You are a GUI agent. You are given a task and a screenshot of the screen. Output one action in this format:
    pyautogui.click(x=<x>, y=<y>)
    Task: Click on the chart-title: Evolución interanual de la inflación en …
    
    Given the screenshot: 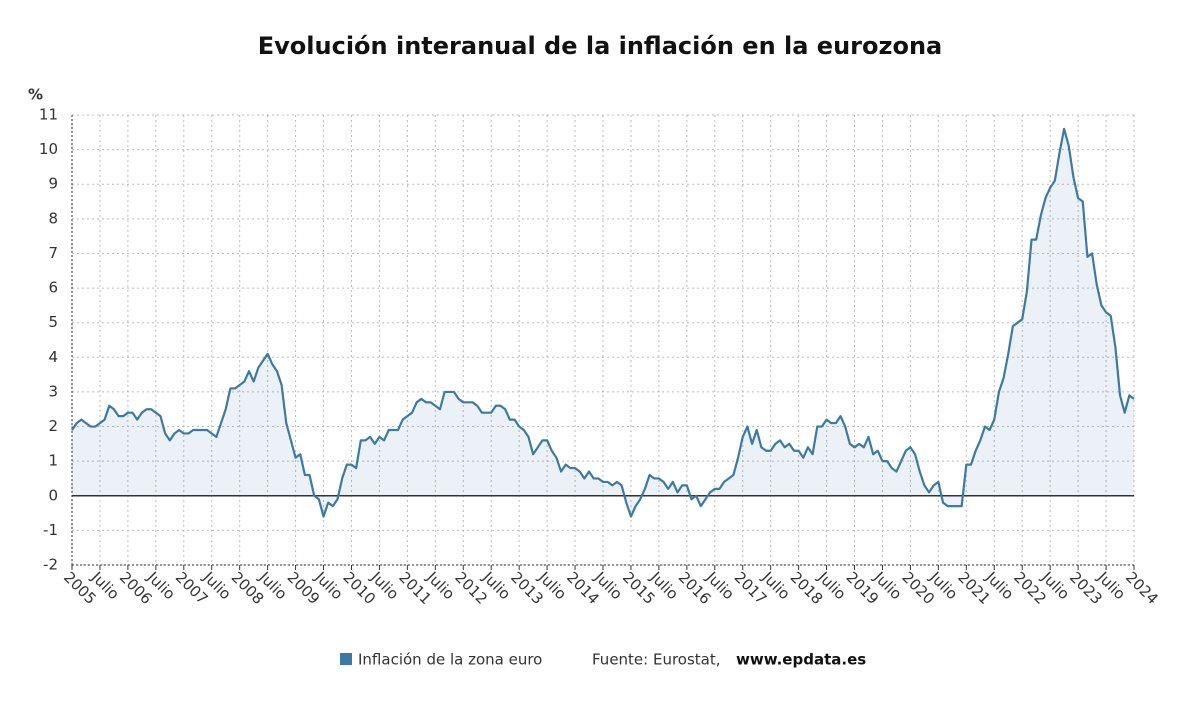 What is the action you would take?
    pyautogui.click(x=600, y=46)
    